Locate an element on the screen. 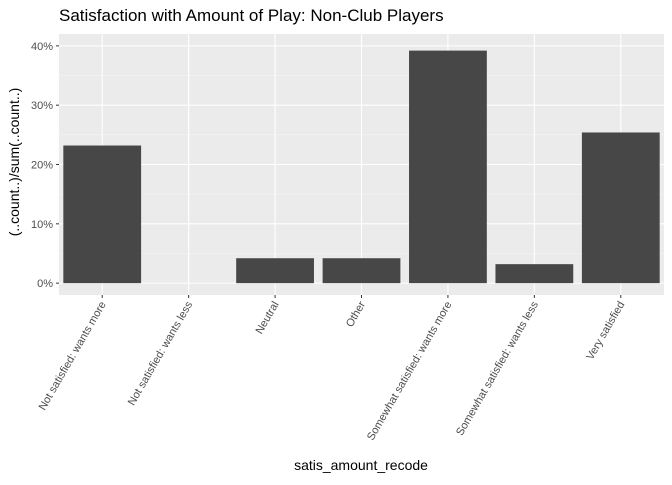  y-tick-label: 10% is located at coordinates (42, 225).